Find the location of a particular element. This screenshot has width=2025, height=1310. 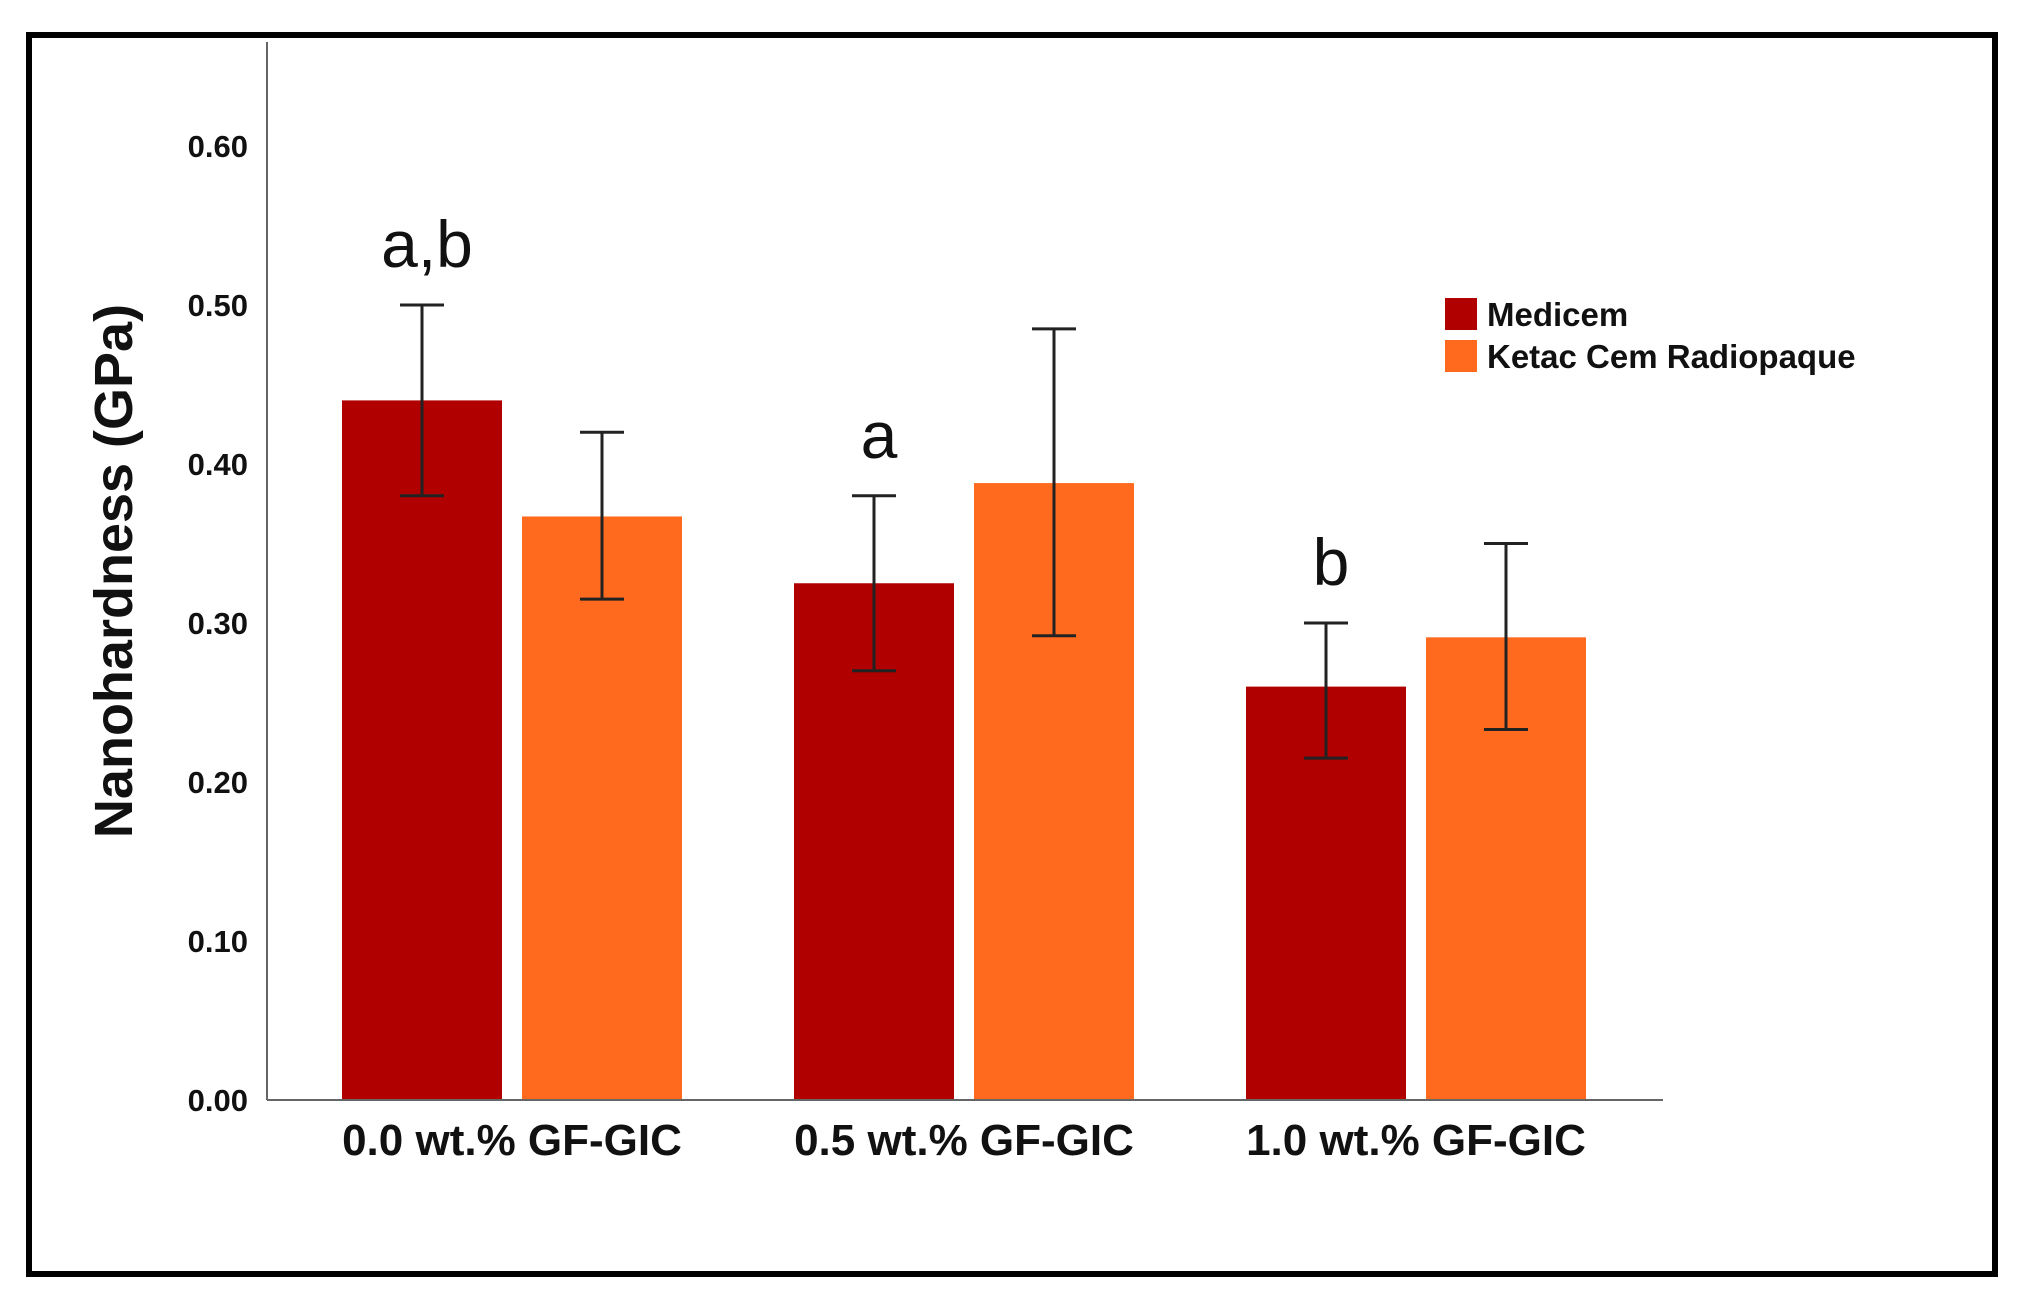

y-tick-label: 0.00 is located at coordinates (218, 1100).